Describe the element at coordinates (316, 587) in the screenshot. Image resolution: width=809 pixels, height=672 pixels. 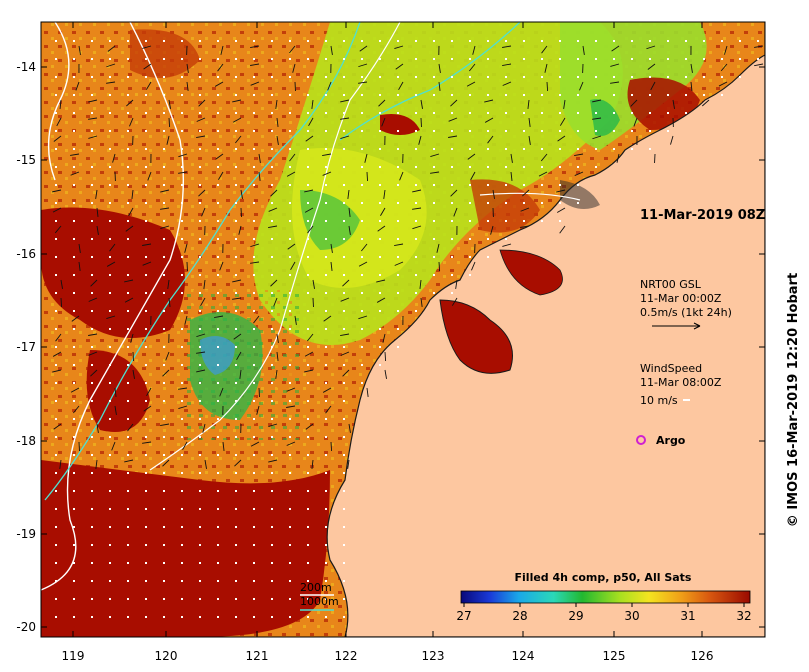
I see `isobath-200-label: 200m` at that location.